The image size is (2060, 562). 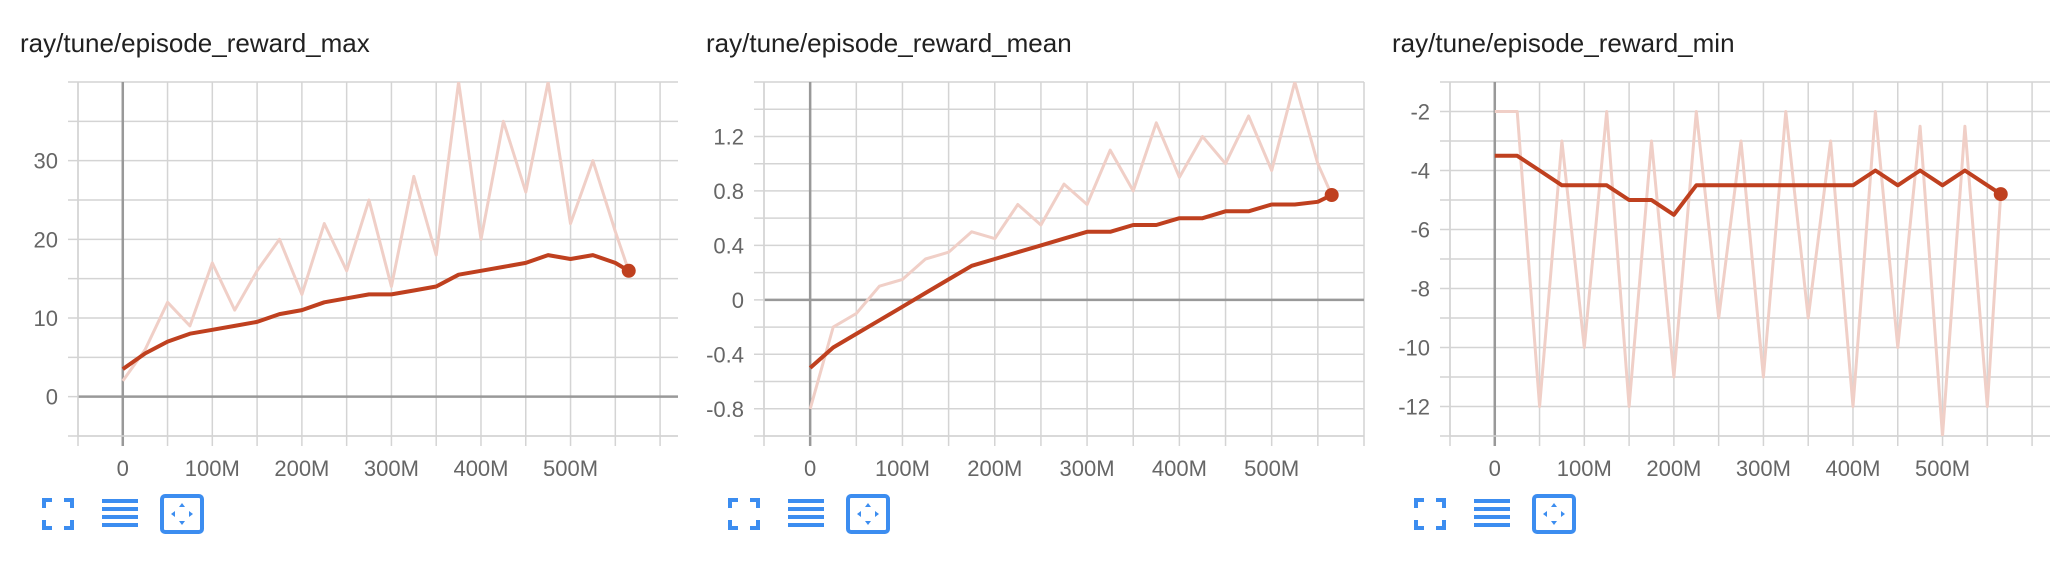 I want to click on chart-title: ray/tune/episode_reward_mean, so click(x=889, y=43).